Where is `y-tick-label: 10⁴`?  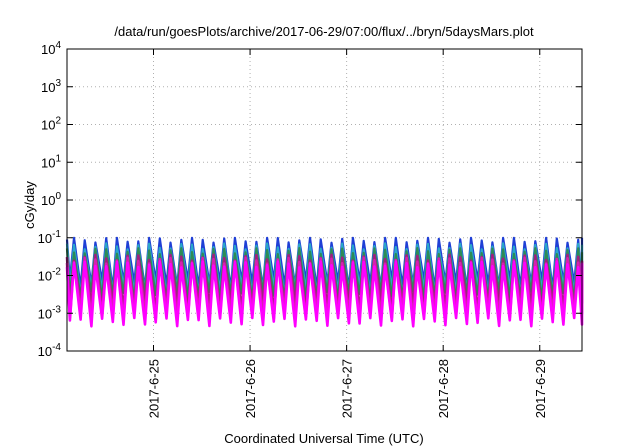 y-tick-label: 10⁴ is located at coordinates (51, 48).